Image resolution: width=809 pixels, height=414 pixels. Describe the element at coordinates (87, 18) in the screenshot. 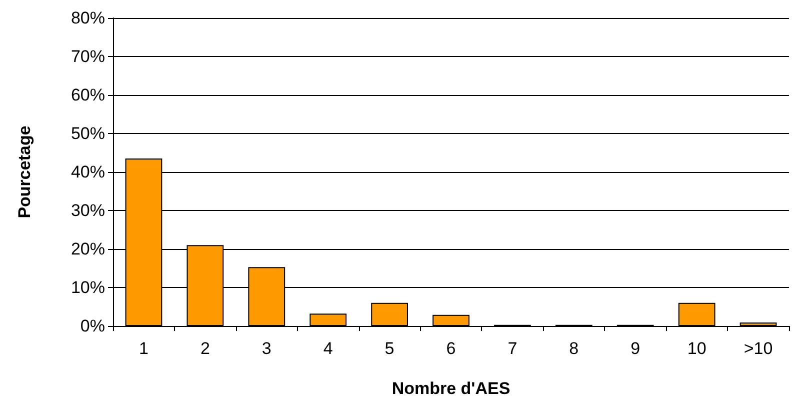

I see `y-tick-label: 80%` at that location.